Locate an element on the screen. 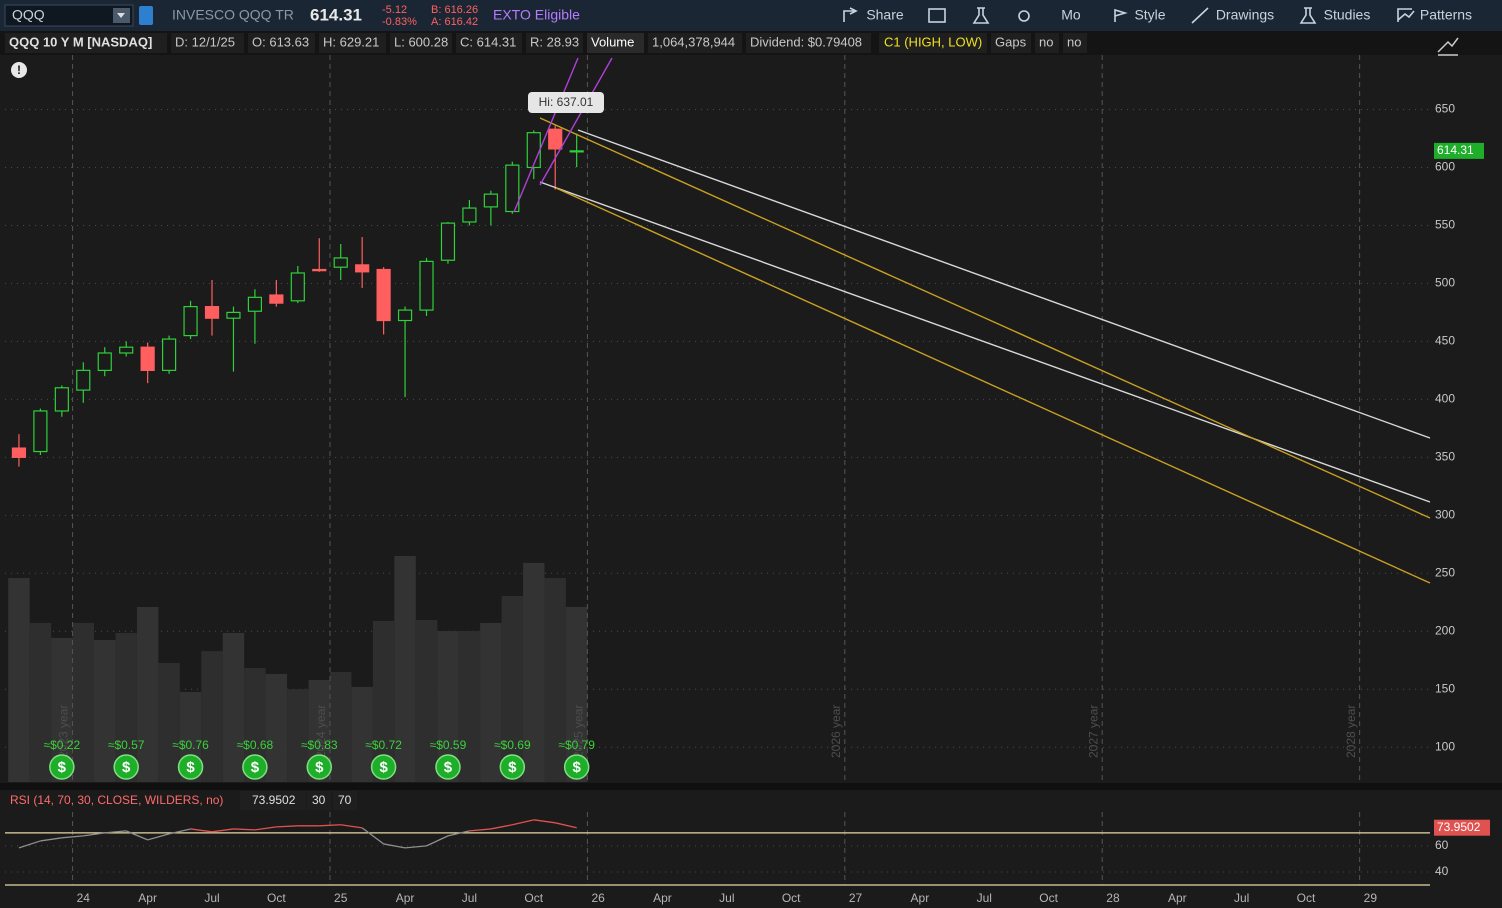 The image size is (1502, 908). bid: B: 616.26 is located at coordinates (454, 10).